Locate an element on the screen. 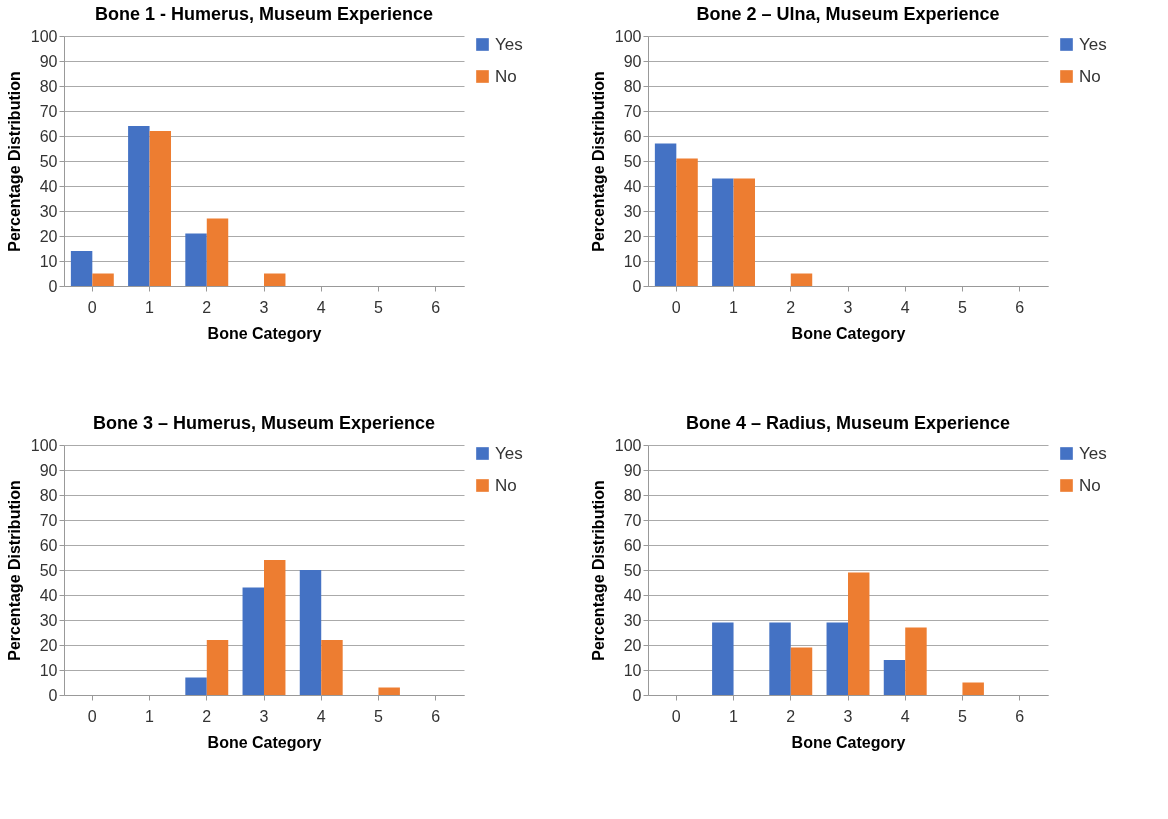 This screenshot has width=1168, height=819. chart-title: Bone 3 – Humerus, Museum Experience is located at coordinates (264, 423).